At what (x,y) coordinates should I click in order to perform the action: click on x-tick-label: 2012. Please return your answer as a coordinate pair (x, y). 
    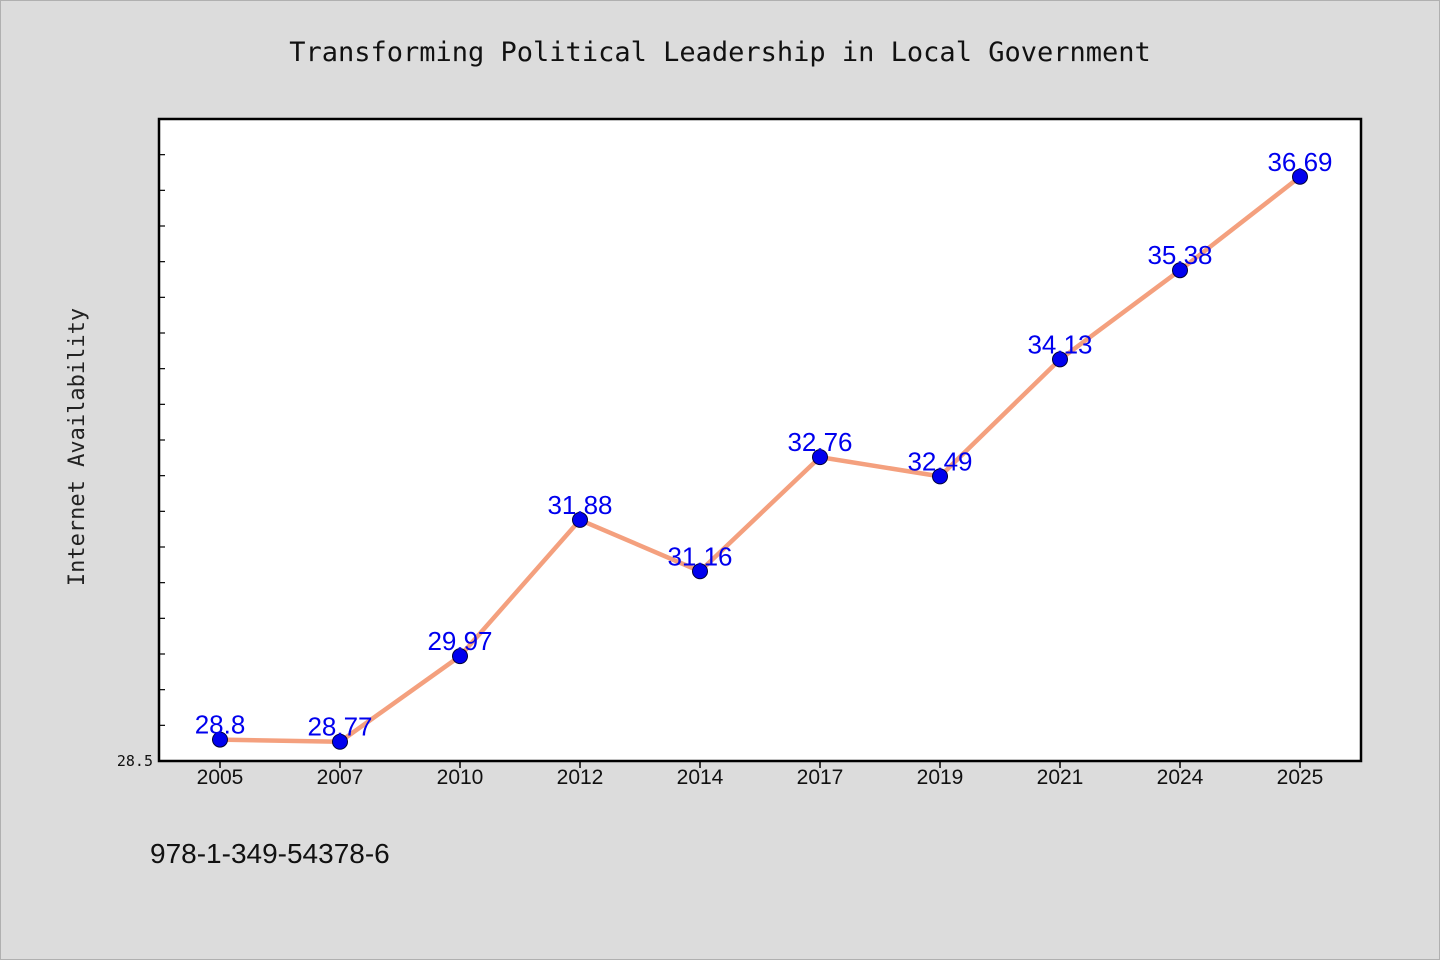
    Looking at the image, I should click on (580, 777).